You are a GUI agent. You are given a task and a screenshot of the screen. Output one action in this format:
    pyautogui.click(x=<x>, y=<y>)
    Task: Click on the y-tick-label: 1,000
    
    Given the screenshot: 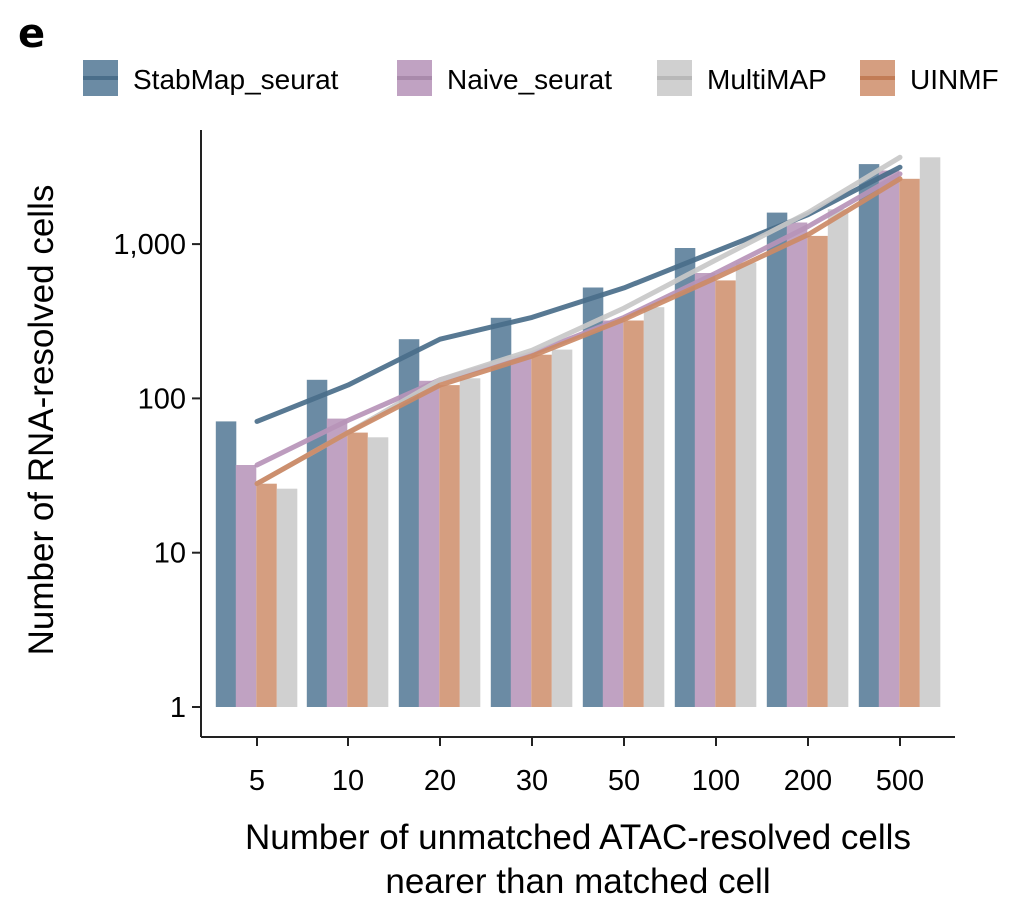 What is the action you would take?
    pyautogui.click(x=149, y=245)
    